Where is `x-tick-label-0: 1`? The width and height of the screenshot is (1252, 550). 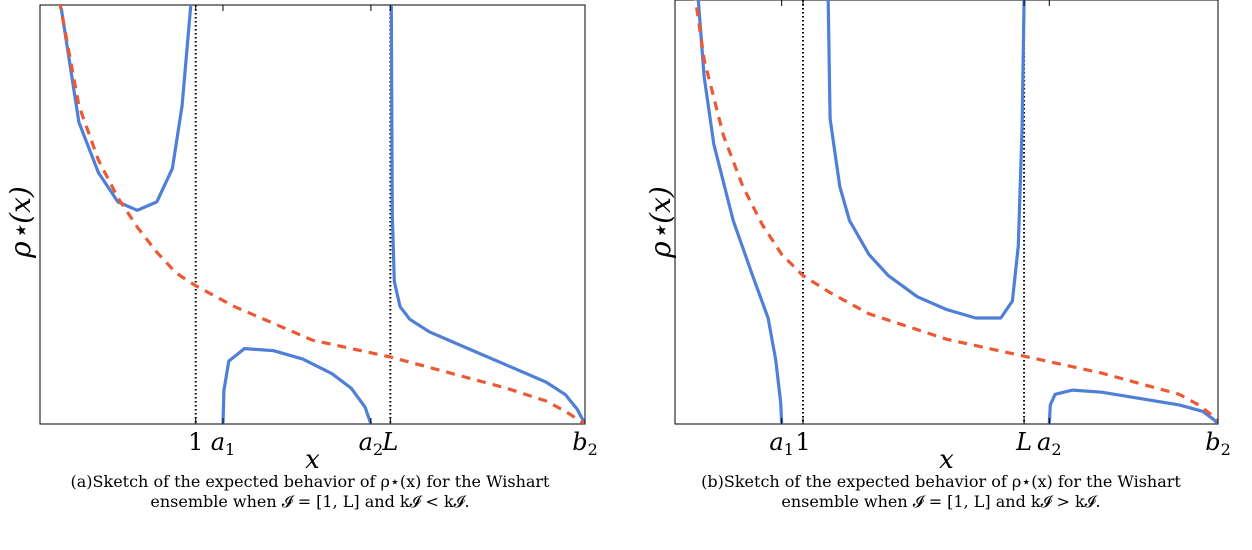
x-tick-label-0: 1 is located at coordinates (195, 442).